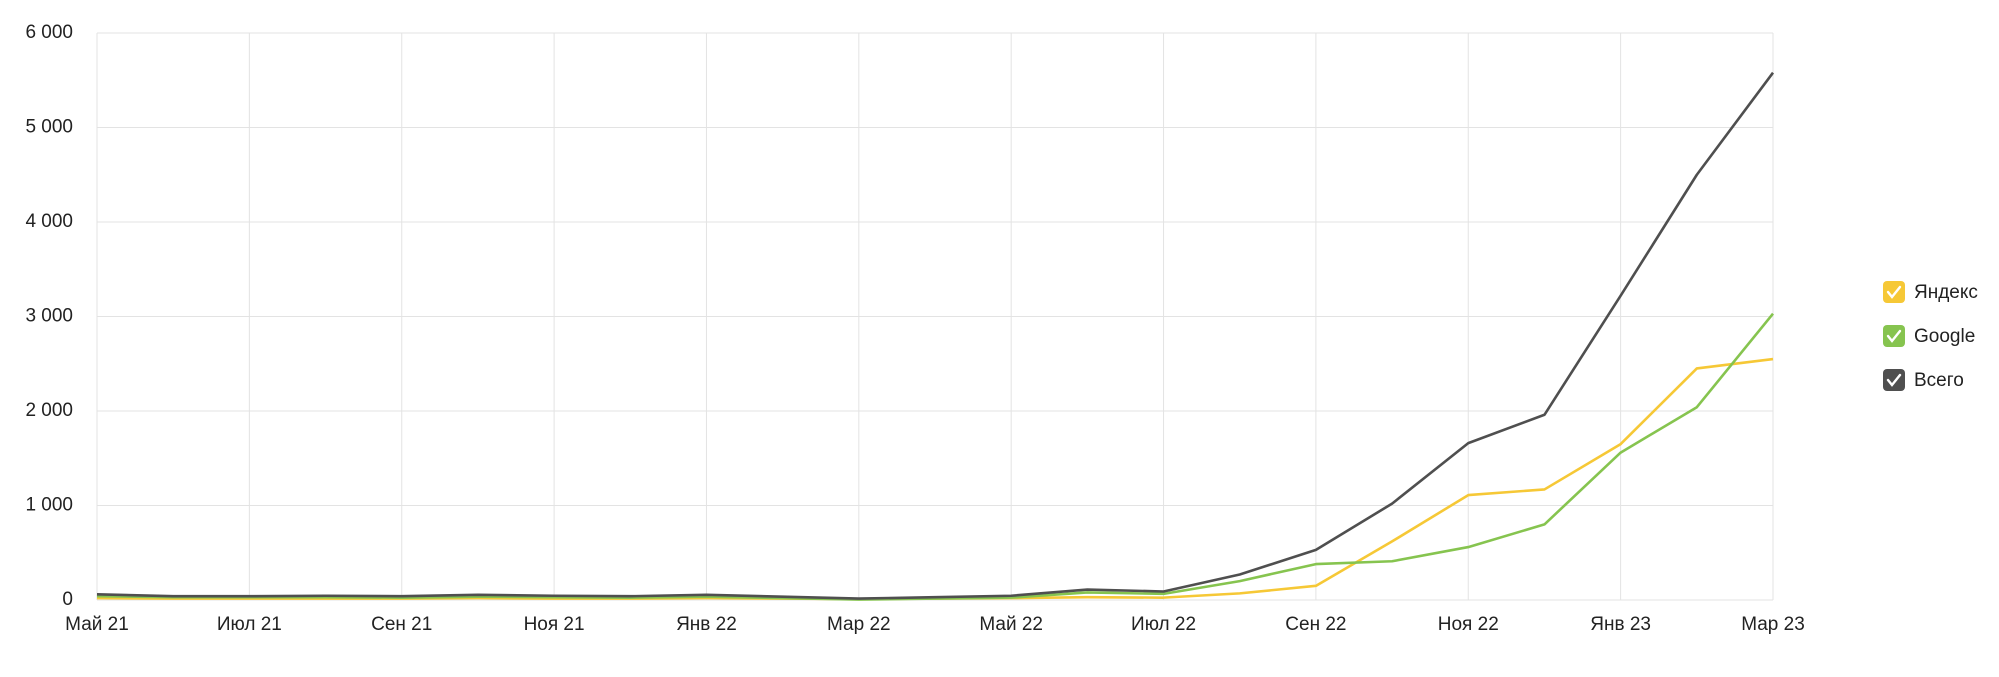 The width and height of the screenshot is (1999, 677). What do you see at coordinates (49, 505) in the screenshot?
I see `y-tick-label: 1 000` at bounding box center [49, 505].